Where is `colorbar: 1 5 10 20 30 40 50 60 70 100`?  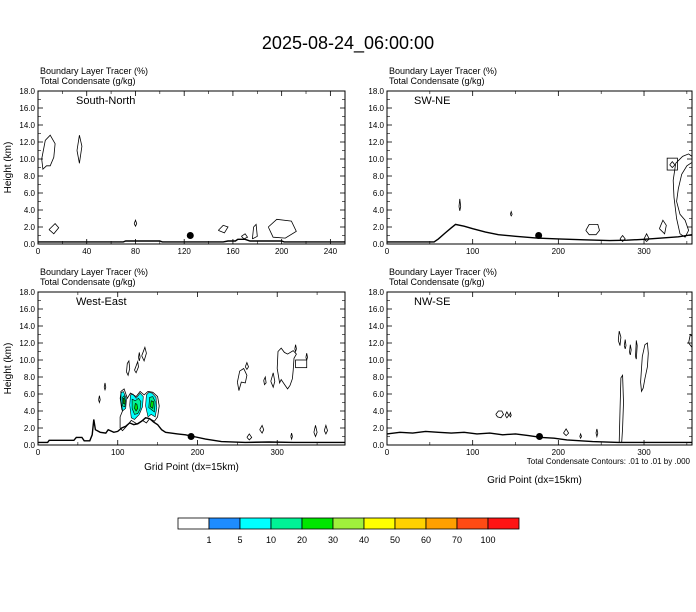
colorbar: 1 5 10 20 30 40 50 60 70 100 is located at coordinates (348, 531).